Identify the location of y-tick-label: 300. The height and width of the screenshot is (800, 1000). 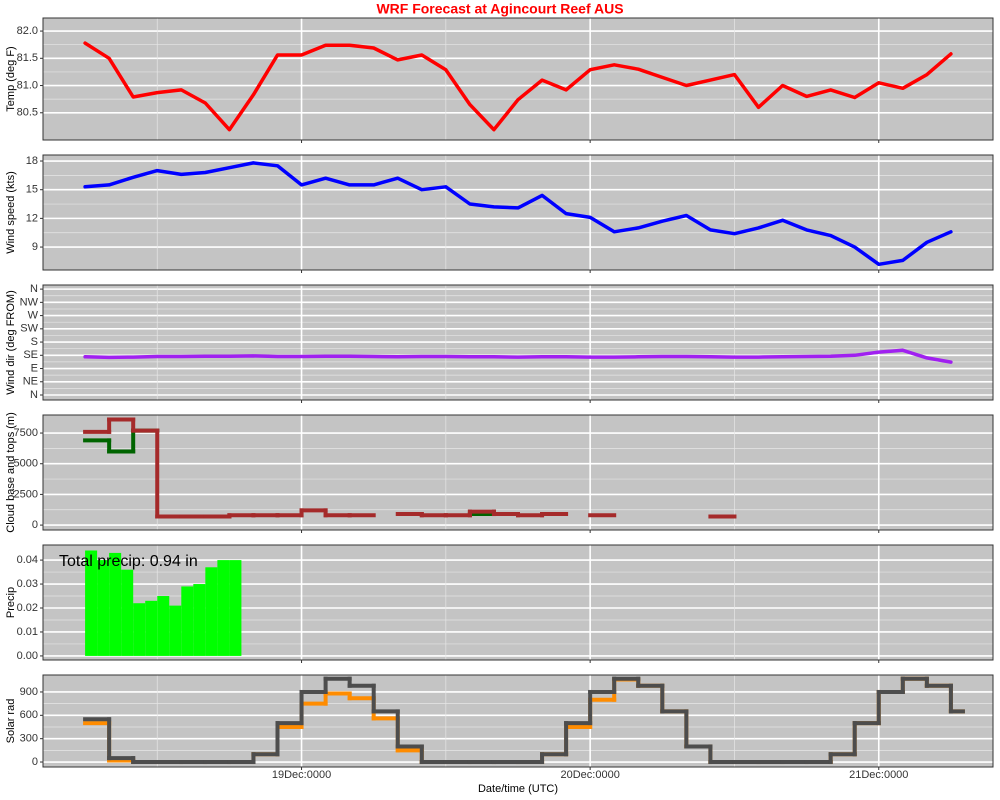
(29, 739).